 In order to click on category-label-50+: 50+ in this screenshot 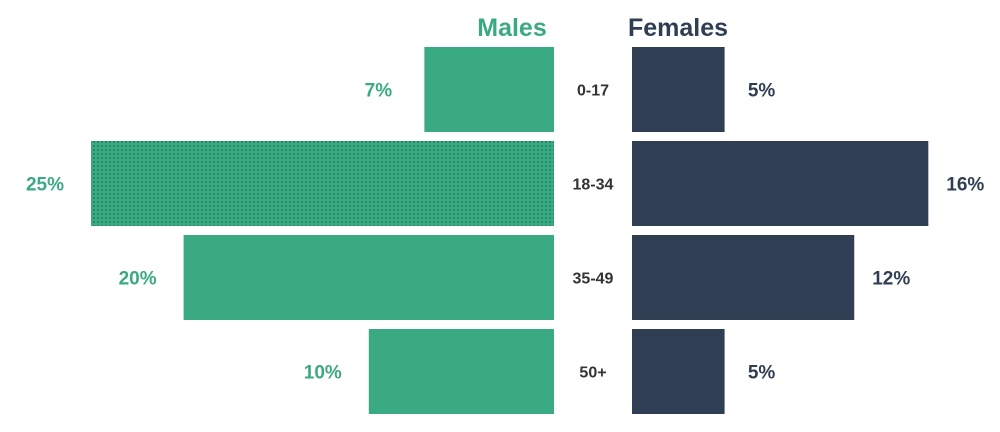, I will do `click(592, 373)`.